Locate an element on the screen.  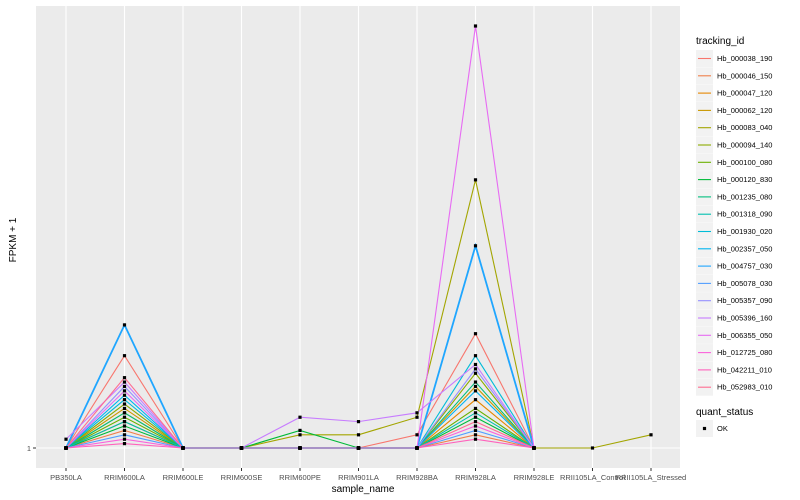
legend-title-tracking-id: tracking_id is located at coordinates (720, 41).